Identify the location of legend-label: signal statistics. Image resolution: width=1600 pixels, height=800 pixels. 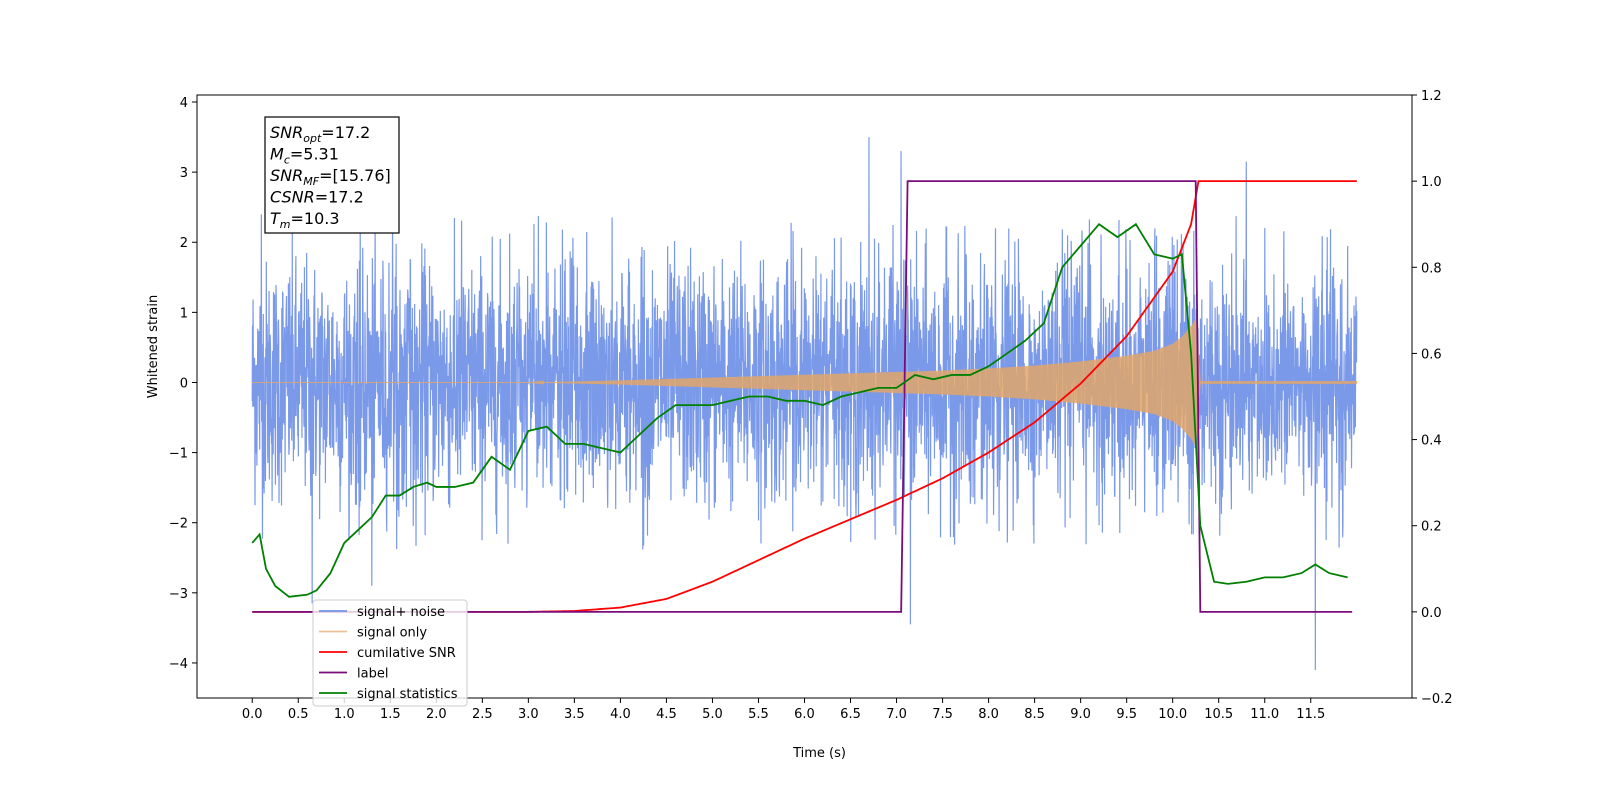
(407, 694).